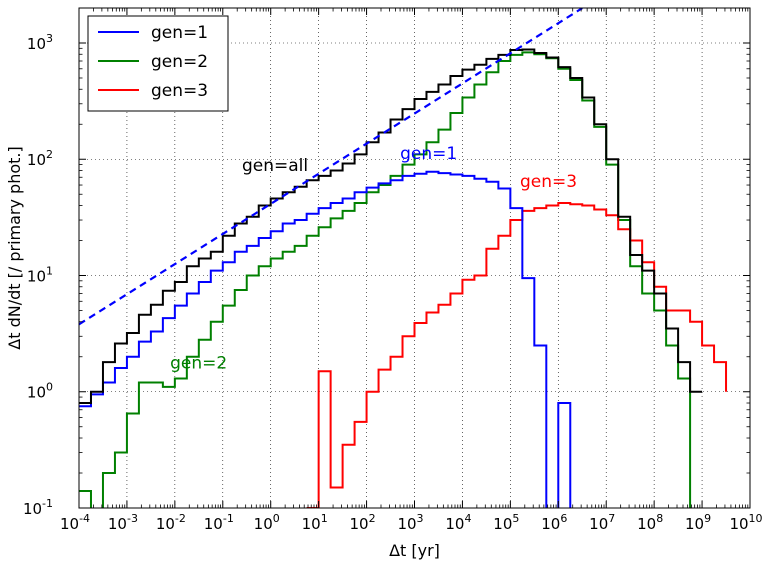  I want to click on x-tick-label: 10⁻², so click(171, 522).